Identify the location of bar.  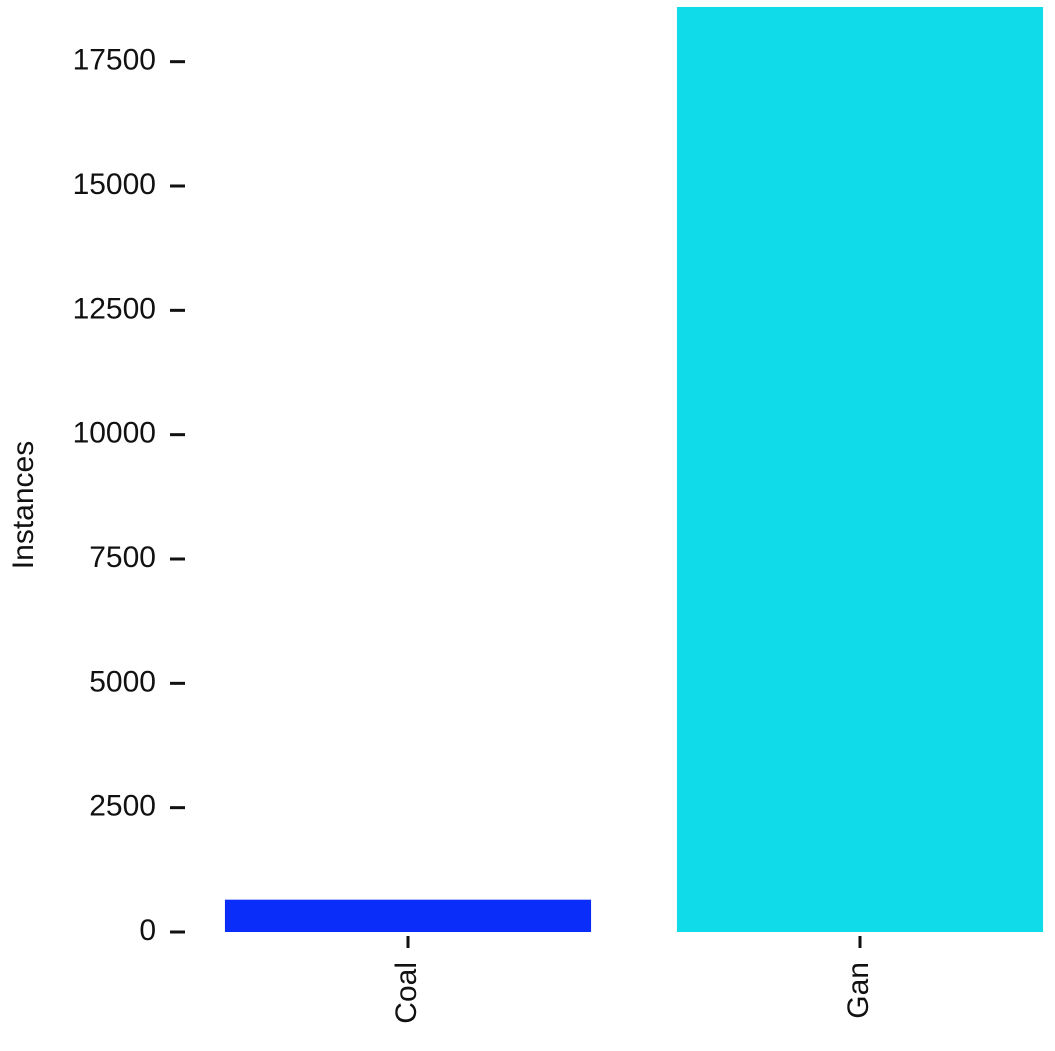
(408, 915).